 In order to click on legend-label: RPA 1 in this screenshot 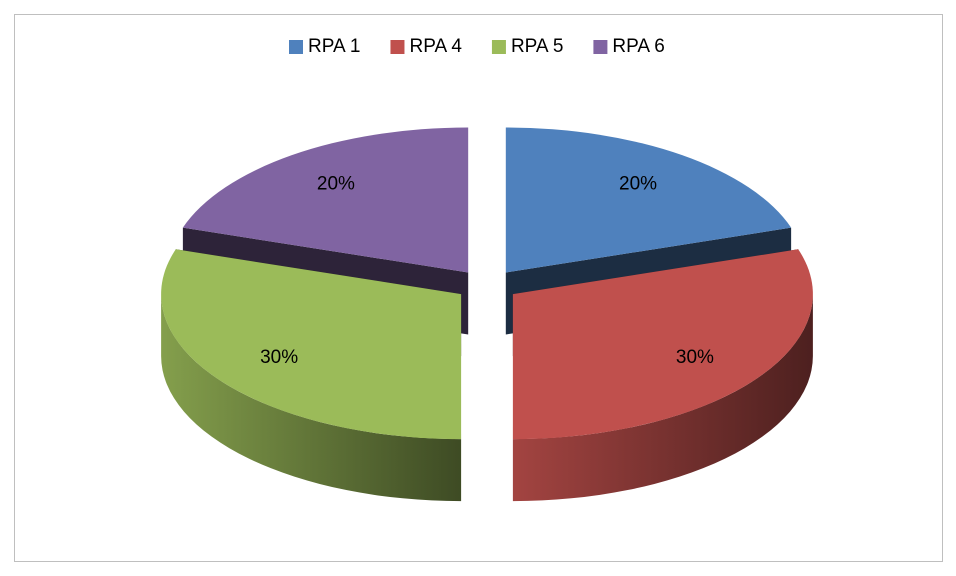, I will do `click(334, 46)`.